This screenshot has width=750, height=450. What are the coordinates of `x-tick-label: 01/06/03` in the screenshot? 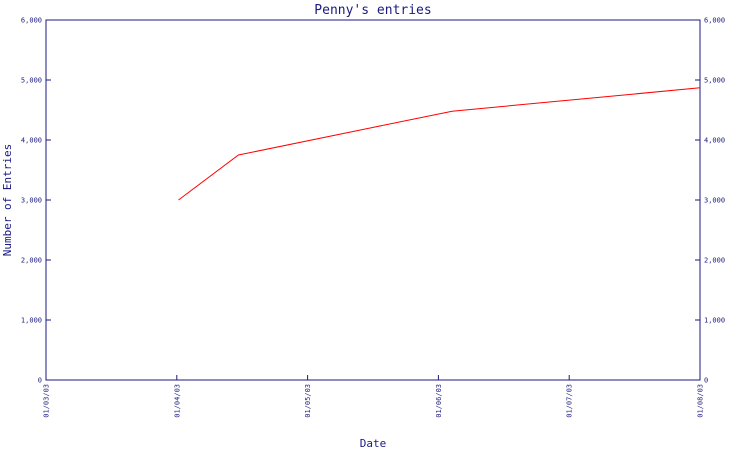 It's located at (439, 401).